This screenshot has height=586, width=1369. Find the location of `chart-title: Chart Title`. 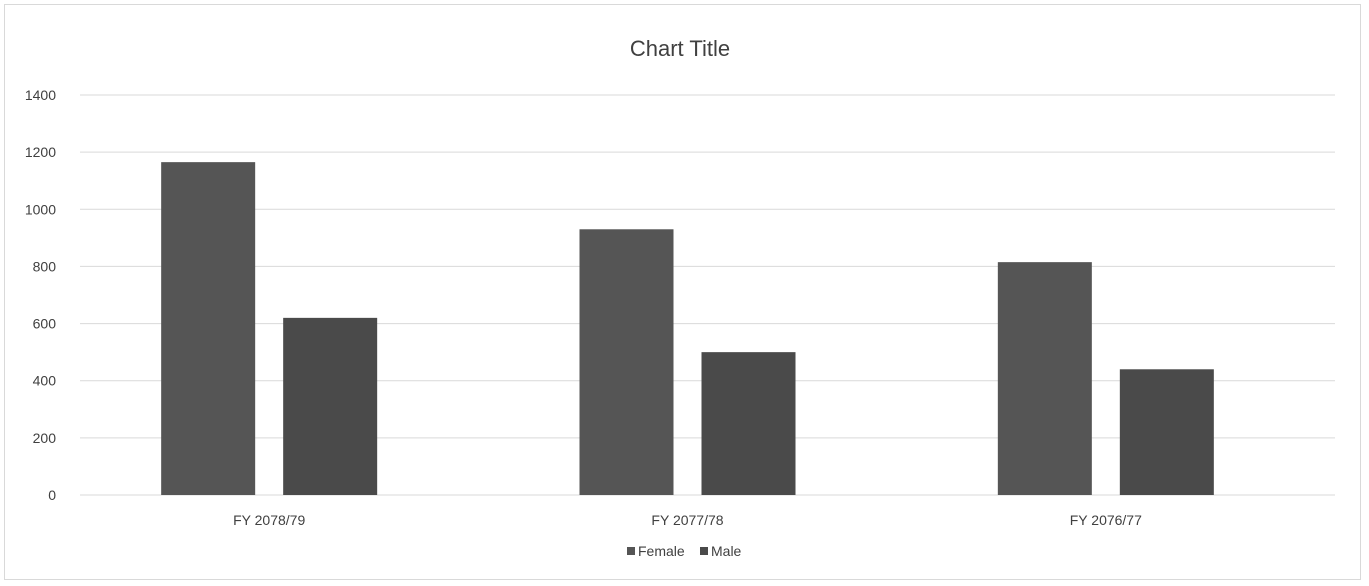

chart-title: Chart Title is located at coordinates (680, 48).